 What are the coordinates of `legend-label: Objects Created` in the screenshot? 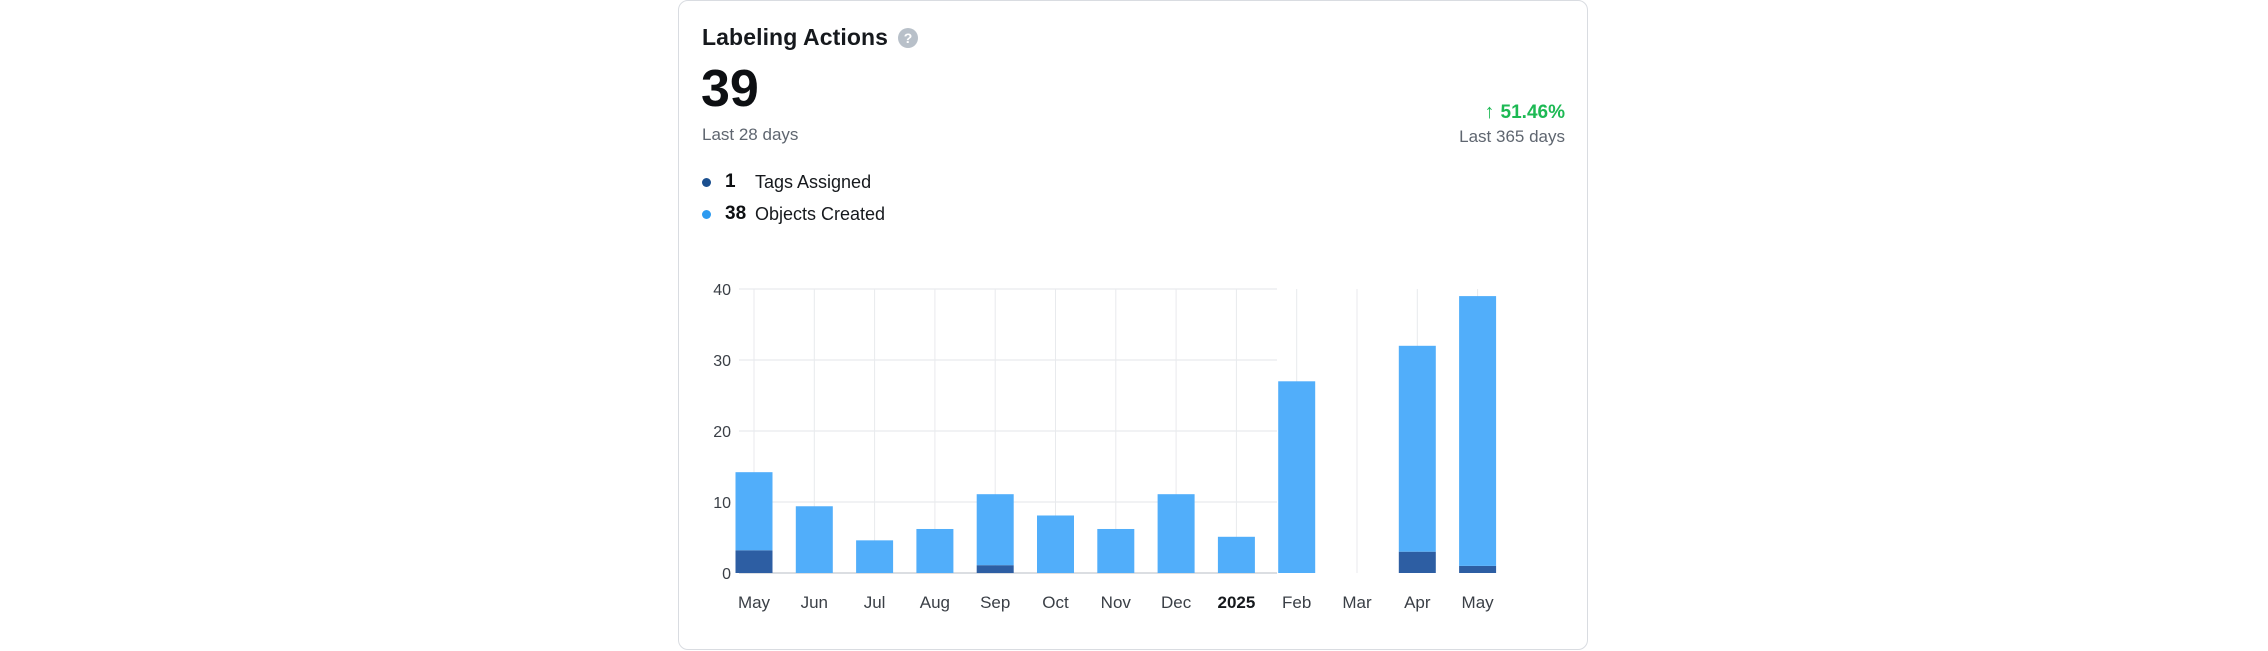 It's located at (820, 213).